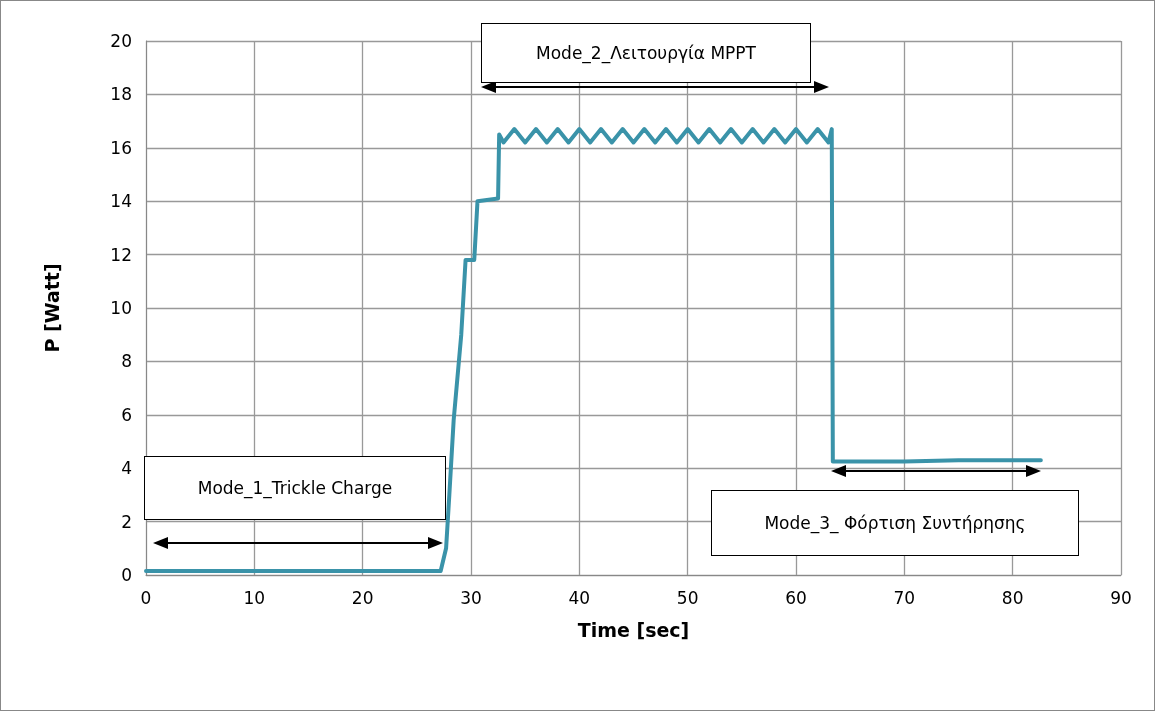 The height and width of the screenshot is (711, 1155). What do you see at coordinates (295, 488) in the screenshot?
I see `text-box: Mode_1_Trickle Charge` at bounding box center [295, 488].